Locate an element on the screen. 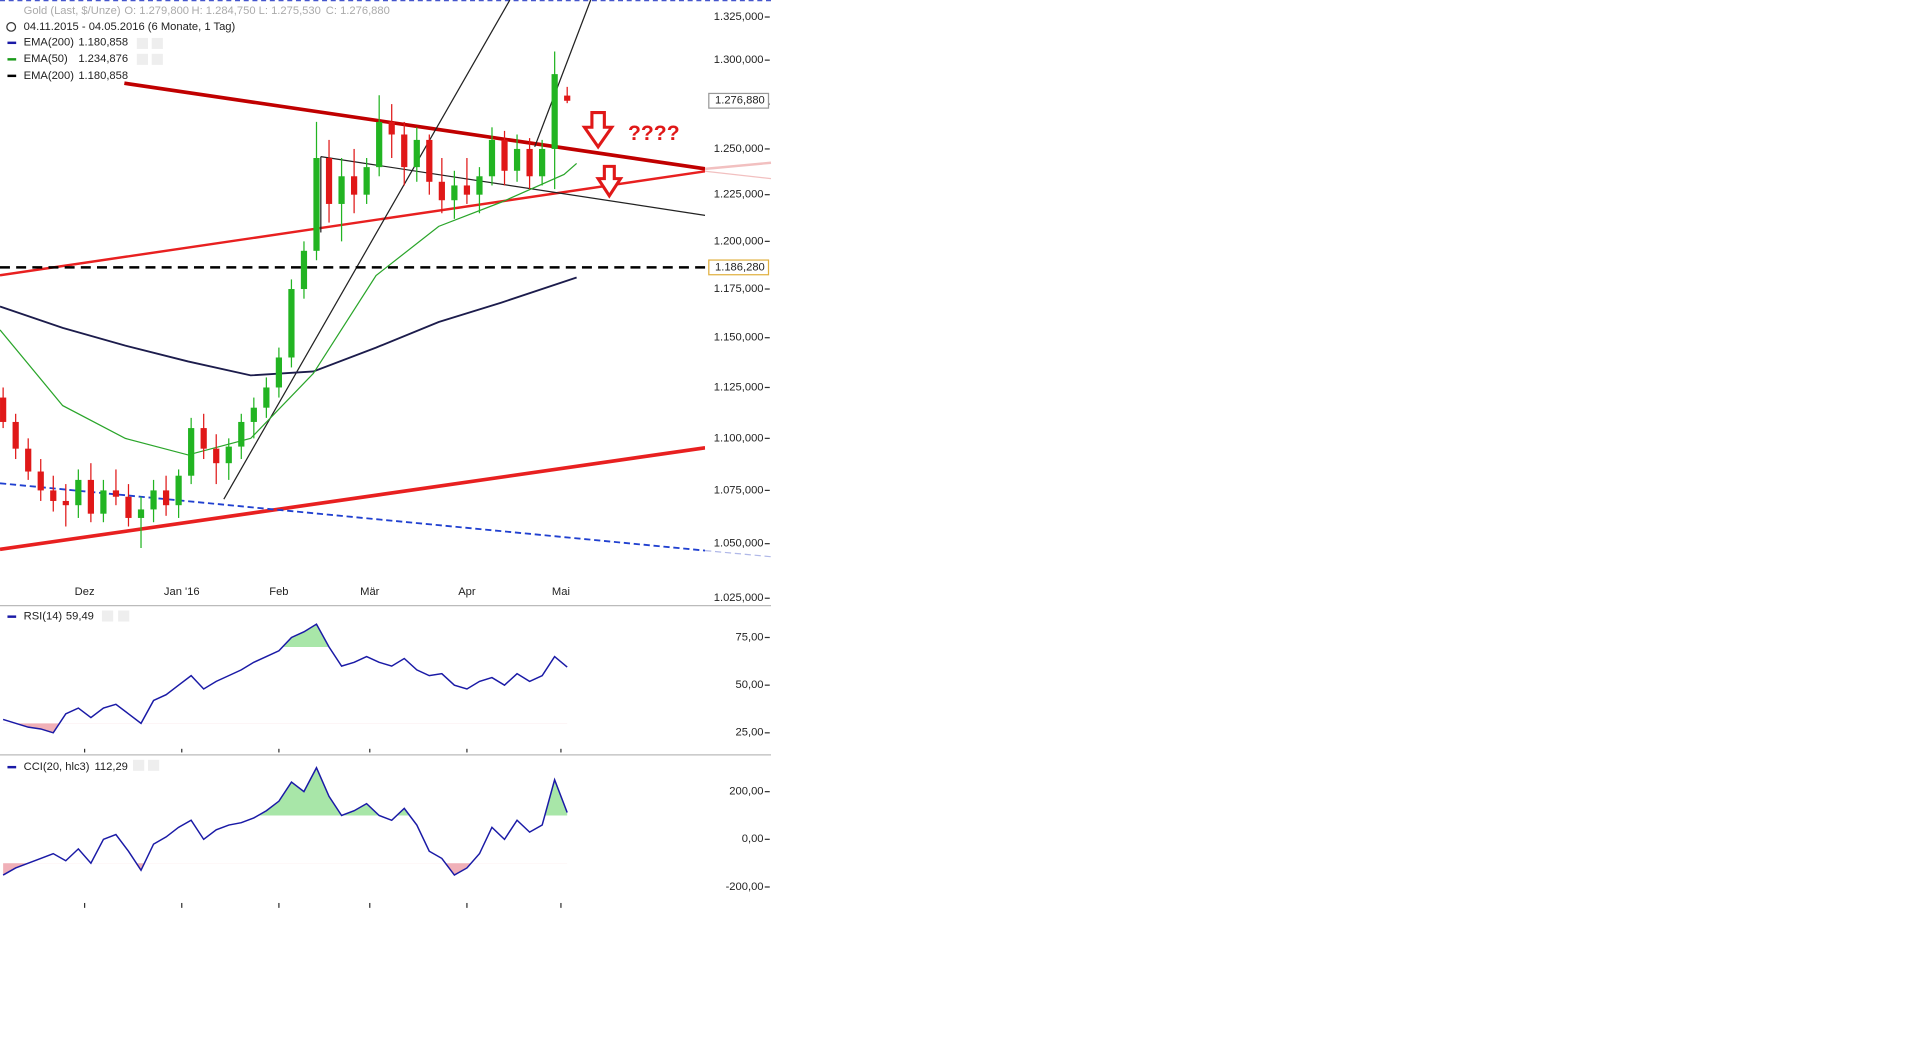 The height and width of the screenshot is (1040, 1920). upper-band-fill is located at coordinates (285, 791).